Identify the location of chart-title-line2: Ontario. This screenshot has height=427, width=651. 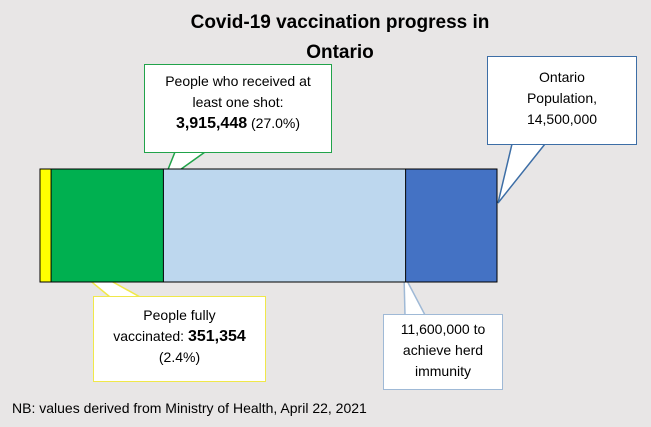
(340, 52).